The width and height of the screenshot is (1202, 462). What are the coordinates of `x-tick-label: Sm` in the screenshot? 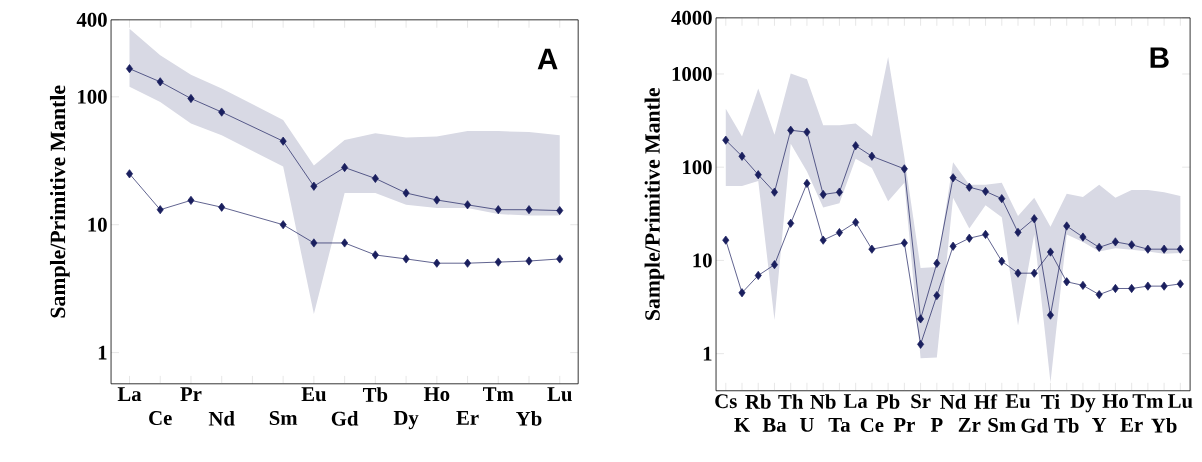 It's located at (1002, 424).